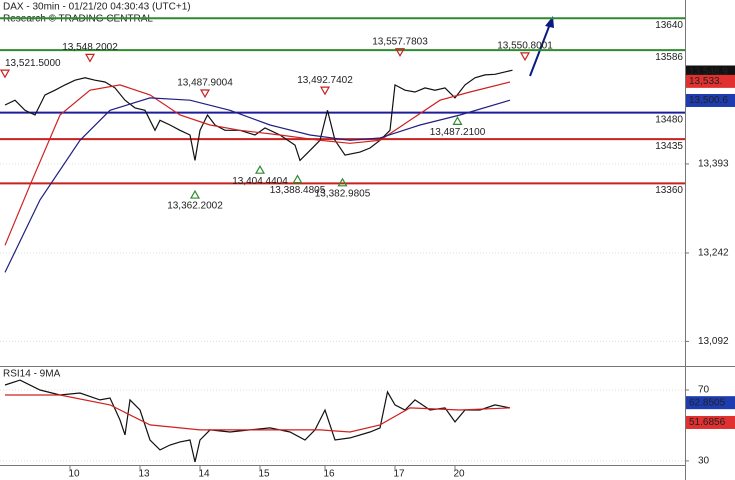 Image resolution: width=735 pixels, height=480 pixels. What do you see at coordinates (458, 132) in the screenshot?
I see `swing-label: 13,487.2100` at bounding box center [458, 132].